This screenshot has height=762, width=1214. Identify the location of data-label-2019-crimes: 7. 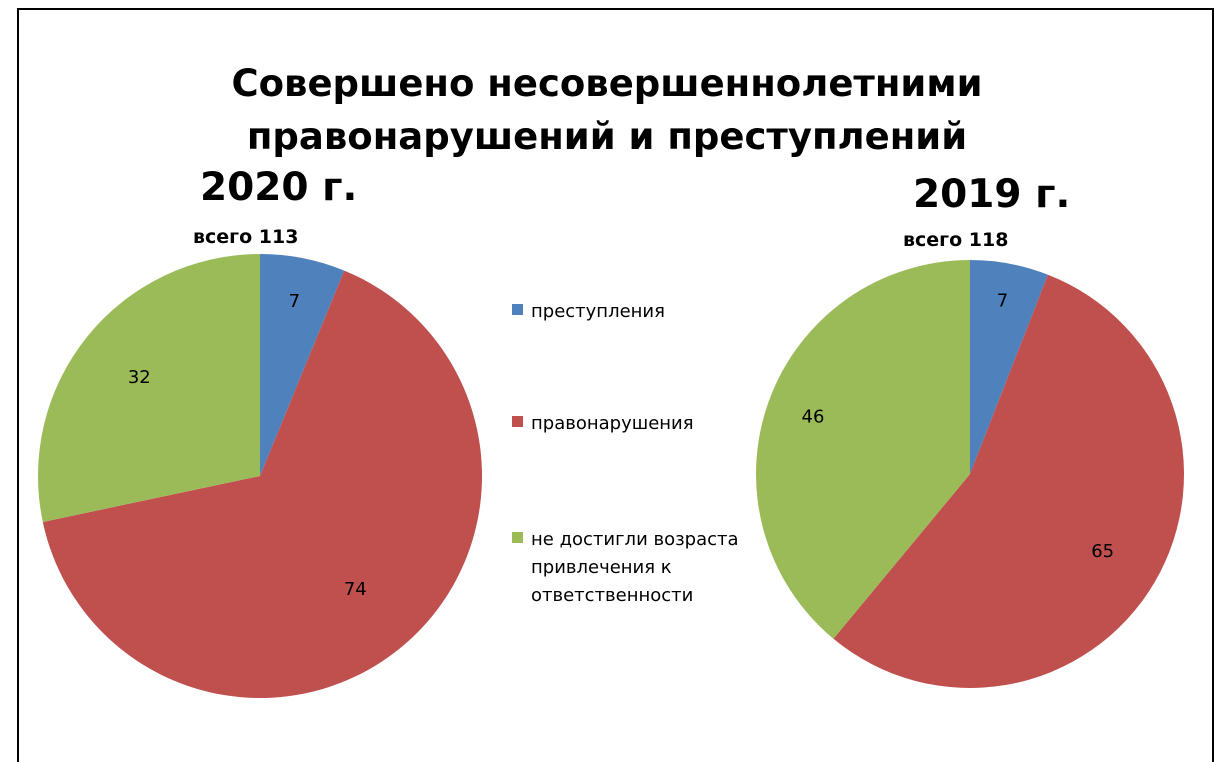
(1002, 301).